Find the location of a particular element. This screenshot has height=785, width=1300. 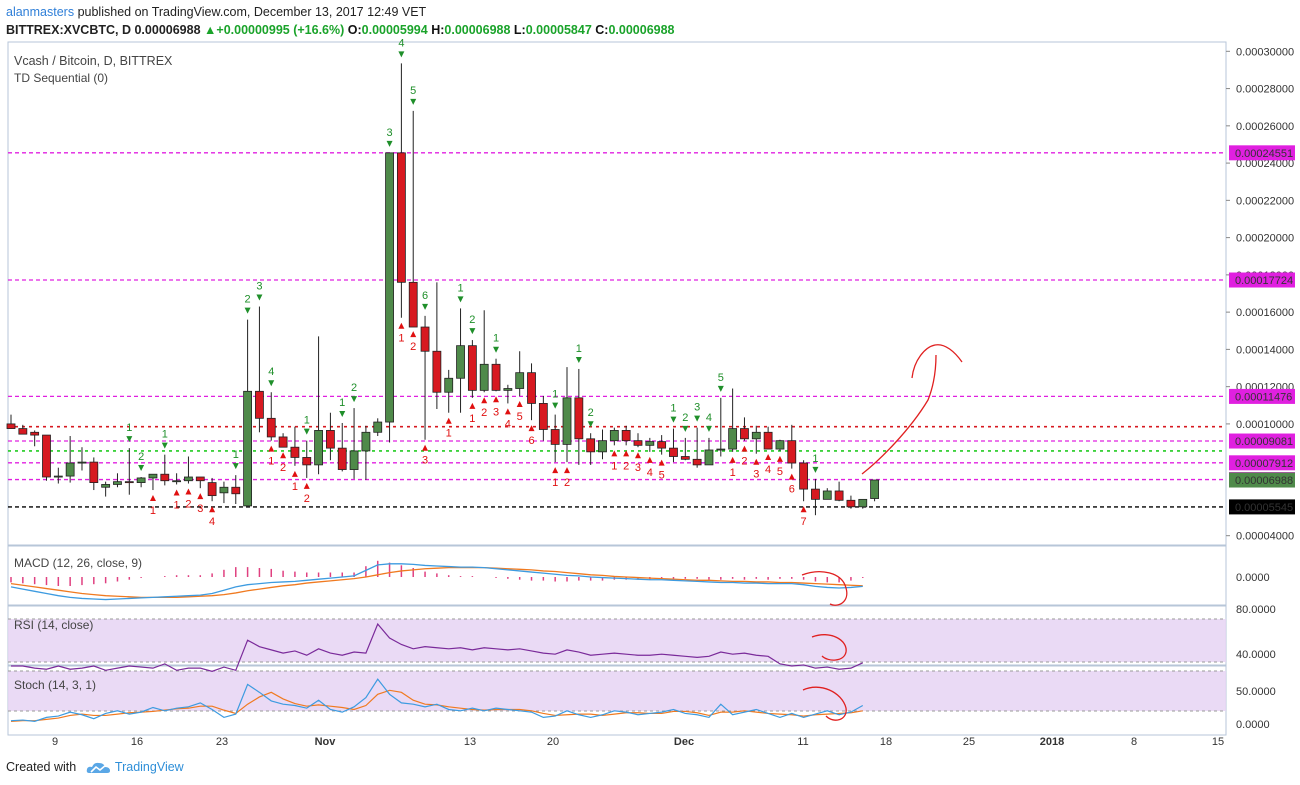

td-sequential-label: TD Sequential (0) is located at coordinates (61, 78).